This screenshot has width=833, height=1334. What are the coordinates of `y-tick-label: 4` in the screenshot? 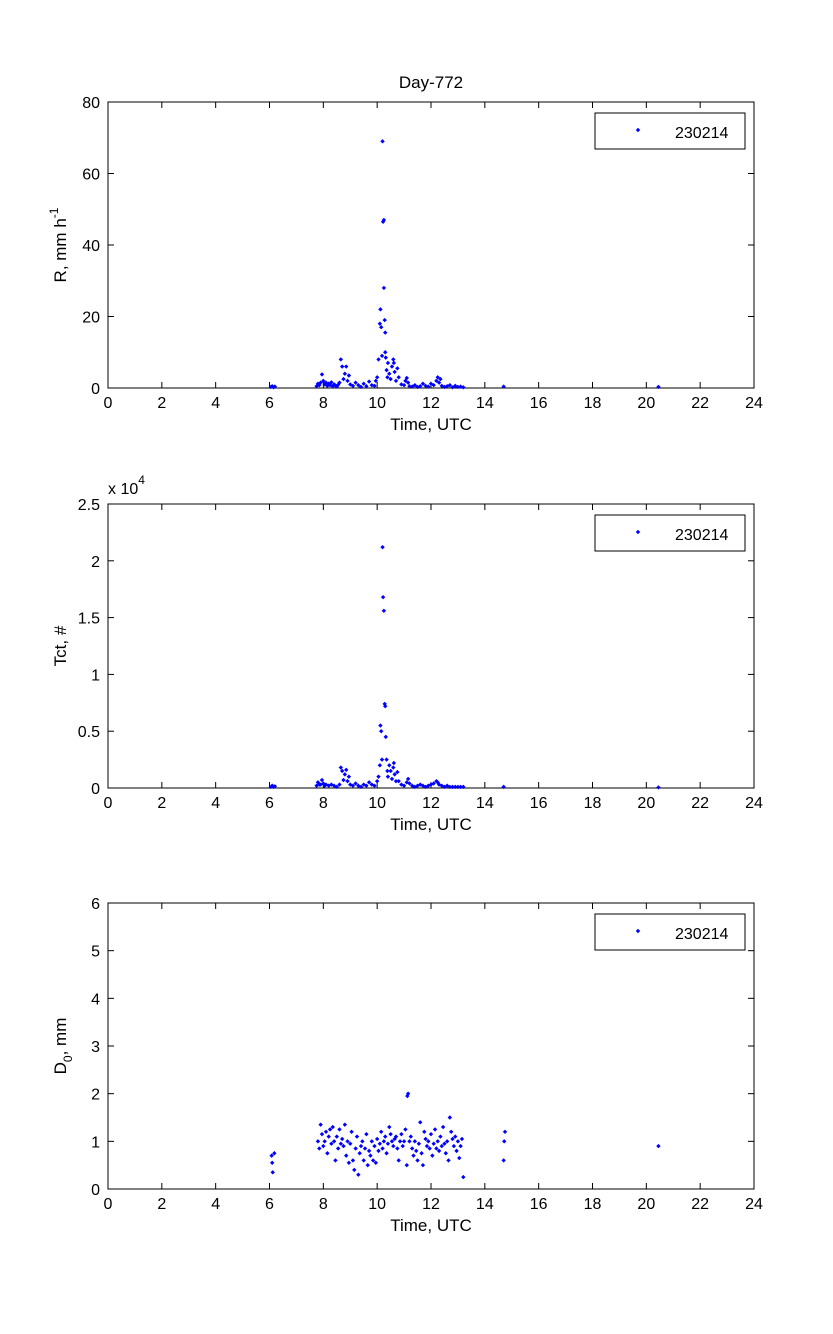 It's located at (95, 999).